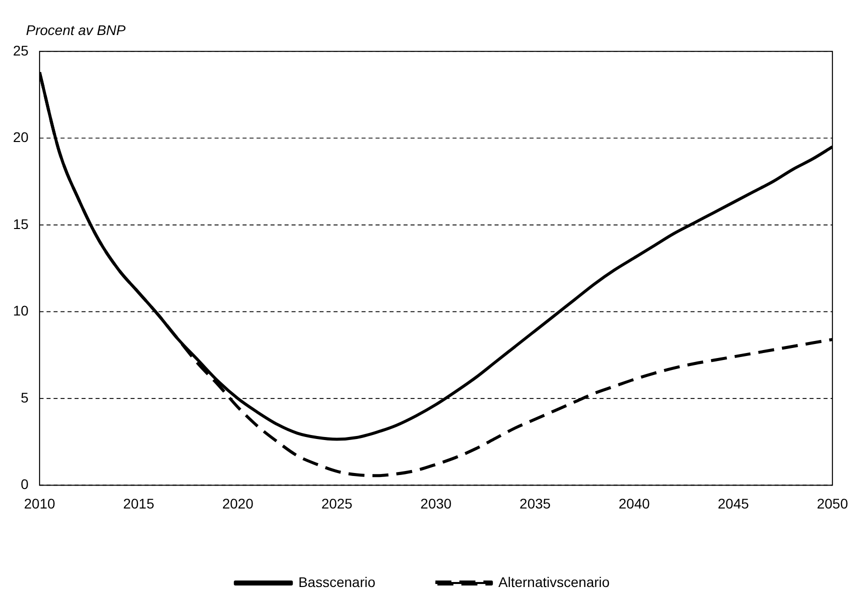 The height and width of the screenshot is (610, 851). Describe the element at coordinates (20, 224) in the screenshot. I see `y-tick-label: 15` at that location.